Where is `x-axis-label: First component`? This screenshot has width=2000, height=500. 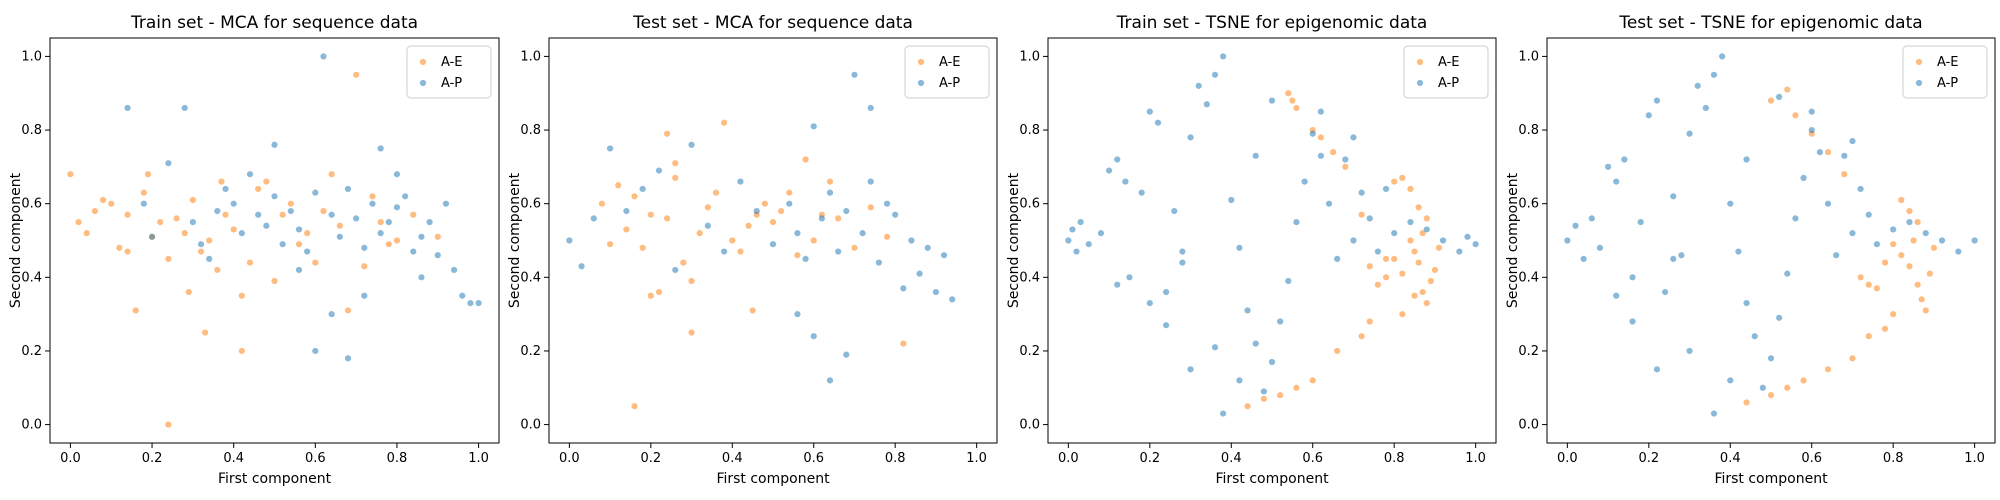
x-axis-label: First component is located at coordinates (773, 479).